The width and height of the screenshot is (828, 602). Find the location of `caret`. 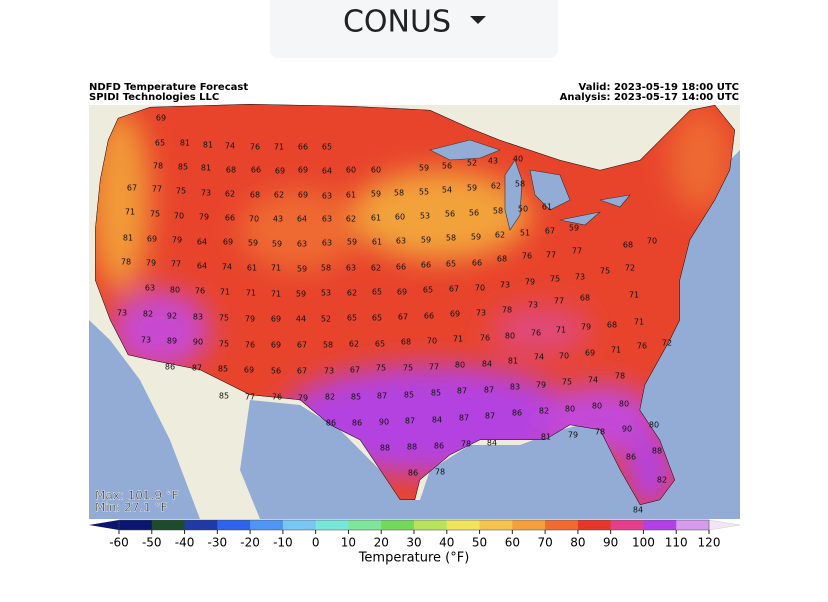

caret is located at coordinates (478, 20).